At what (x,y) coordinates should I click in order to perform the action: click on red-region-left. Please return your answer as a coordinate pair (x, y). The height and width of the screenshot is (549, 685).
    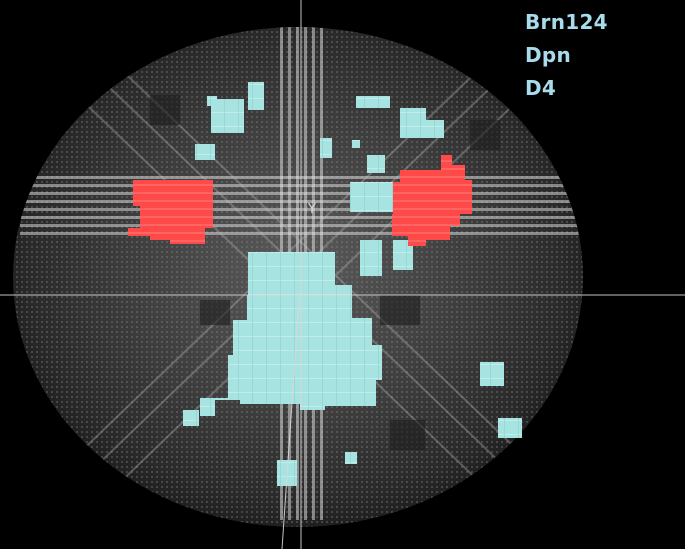
    Looking at the image, I should click on (170, 212).